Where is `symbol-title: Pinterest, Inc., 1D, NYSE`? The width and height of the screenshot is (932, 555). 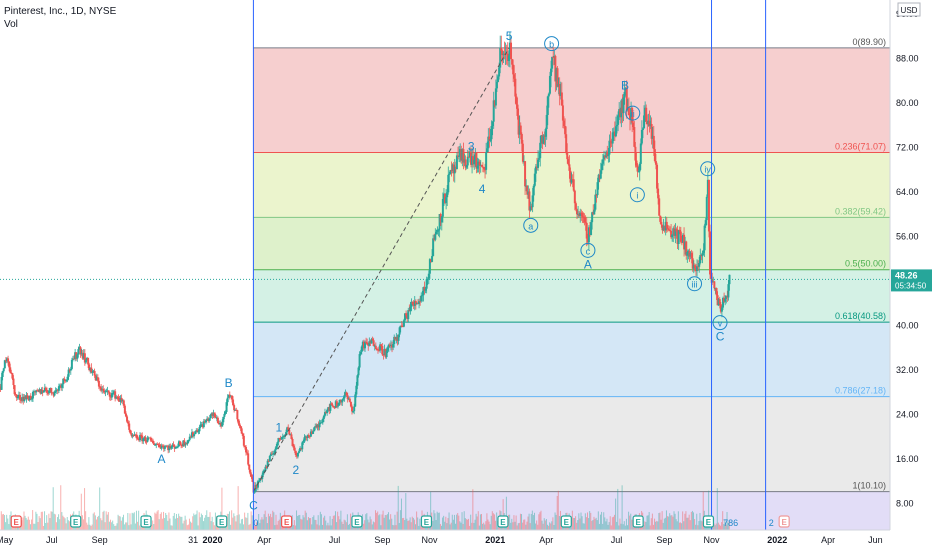 symbol-title: Pinterest, Inc., 1D, NYSE is located at coordinates (60, 11).